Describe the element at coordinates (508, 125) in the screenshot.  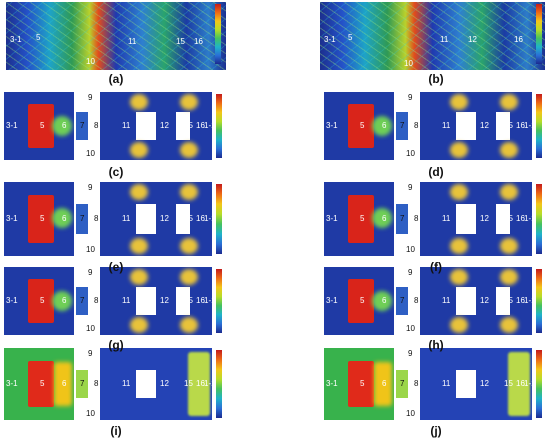
I see `label-d-r15: 15` at that location.